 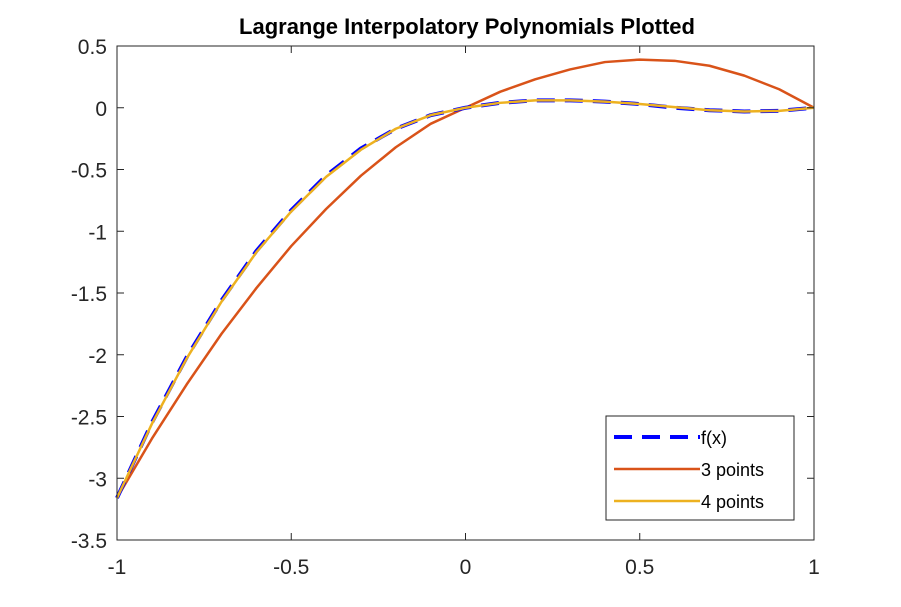 What do you see at coordinates (732, 502) in the screenshot?
I see `legend-label-2: 4 points` at bounding box center [732, 502].